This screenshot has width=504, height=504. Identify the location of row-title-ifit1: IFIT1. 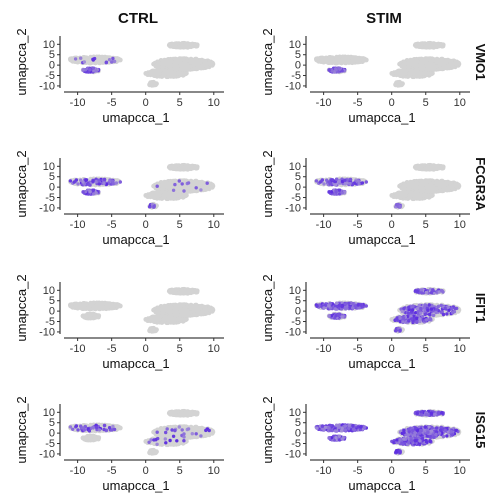
(480, 308).